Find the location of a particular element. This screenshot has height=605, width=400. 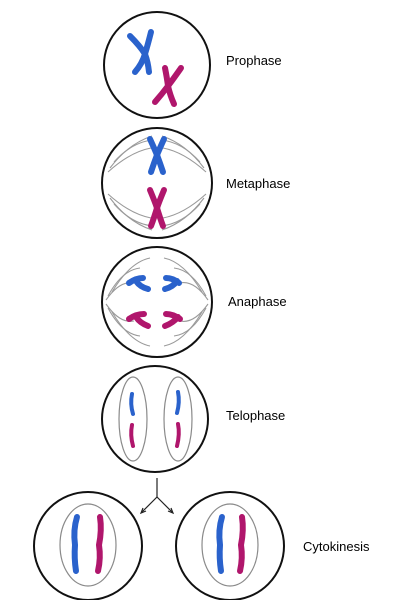

metaphase-chromosome-magenta is located at coordinates (157, 208).